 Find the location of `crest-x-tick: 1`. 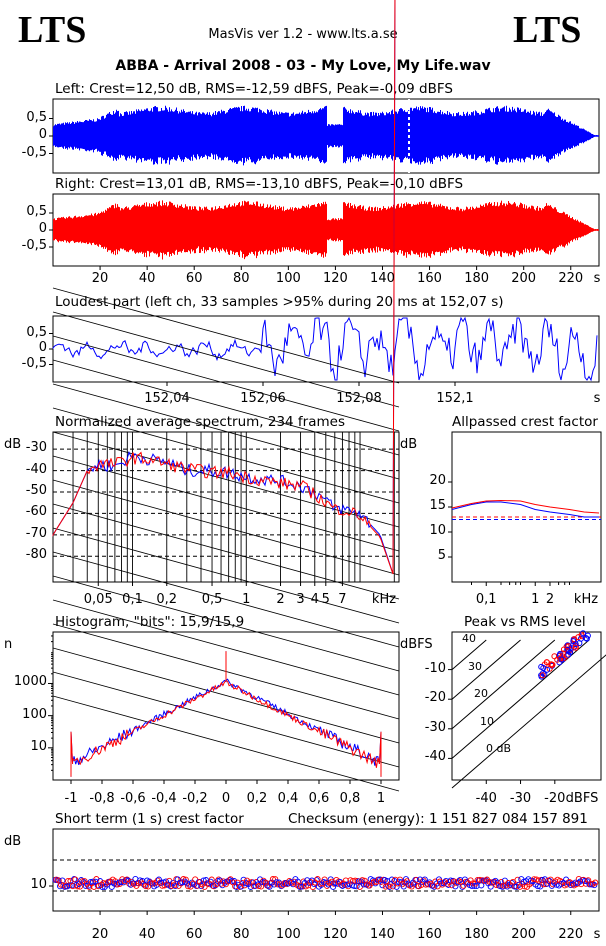

crest-x-tick: 1 is located at coordinates (535, 599).